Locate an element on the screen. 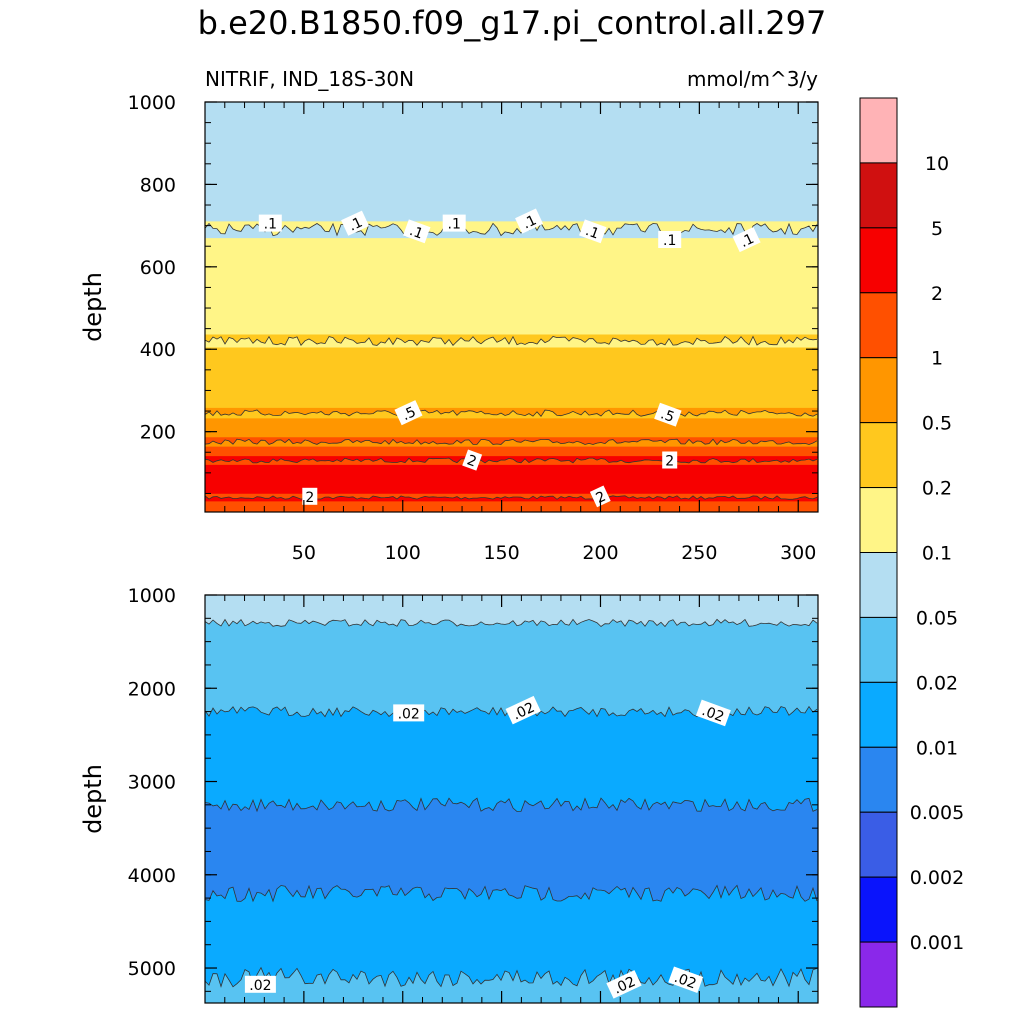 Image resolution: width=1024 pixels, height=1024 pixels. colorbar-label: 0.005 is located at coordinates (937, 813).